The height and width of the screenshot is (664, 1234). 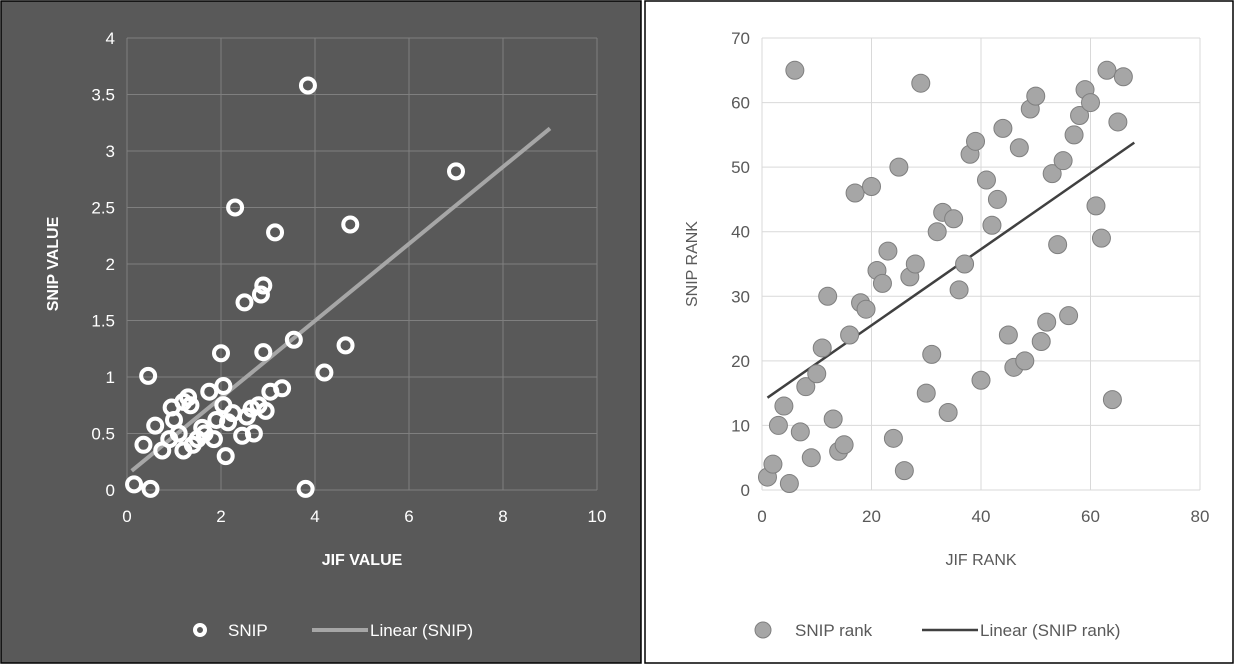 What do you see at coordinates (834, 630) in the screenshot?
I see `legend-label-series: SNIP rank` at bounding box center [834, 630].